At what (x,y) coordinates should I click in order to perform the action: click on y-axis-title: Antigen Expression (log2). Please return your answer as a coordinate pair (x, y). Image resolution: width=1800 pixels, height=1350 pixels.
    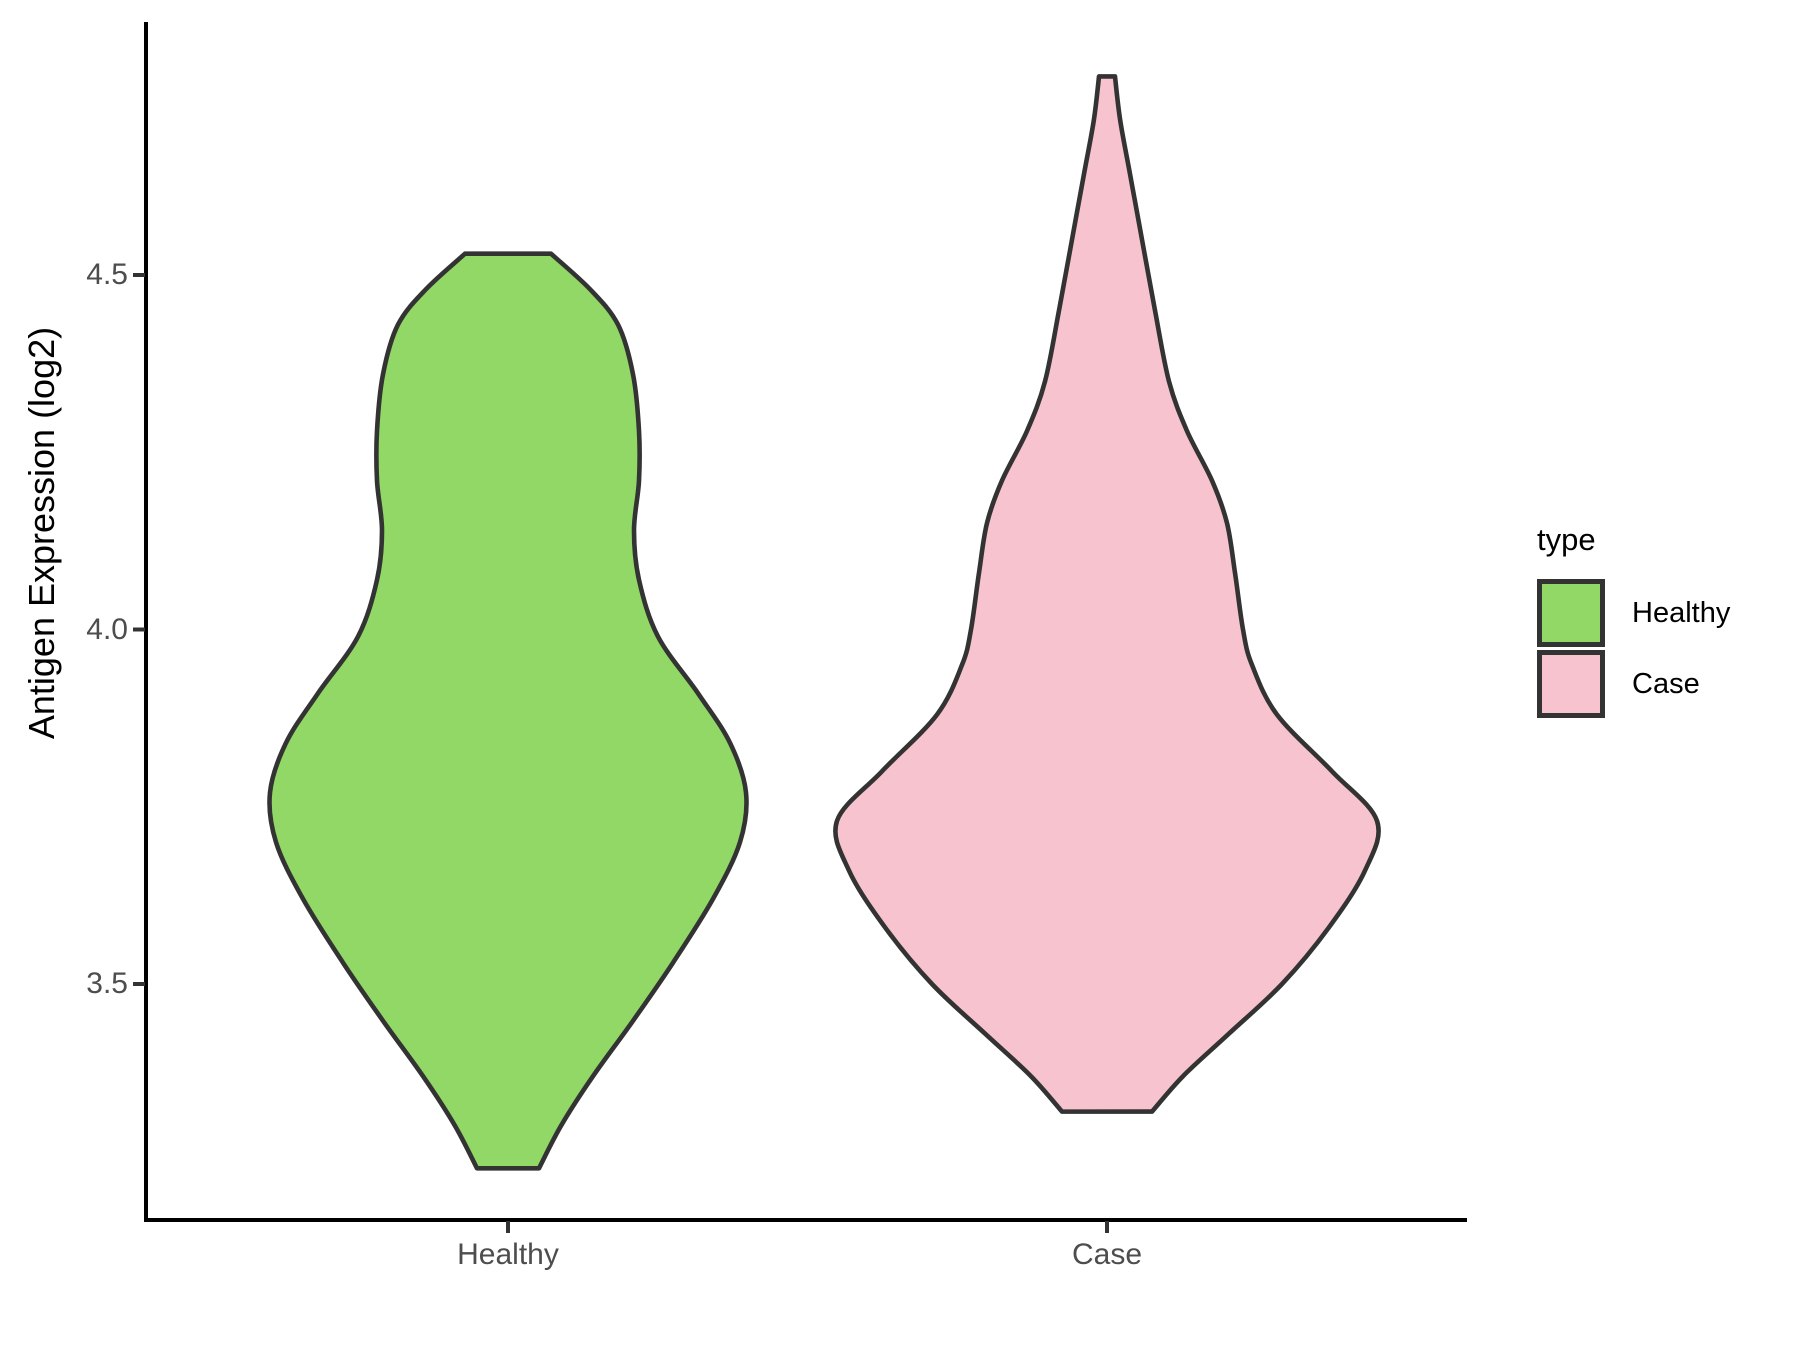
    Looking at the image, I should click on (41, 533).